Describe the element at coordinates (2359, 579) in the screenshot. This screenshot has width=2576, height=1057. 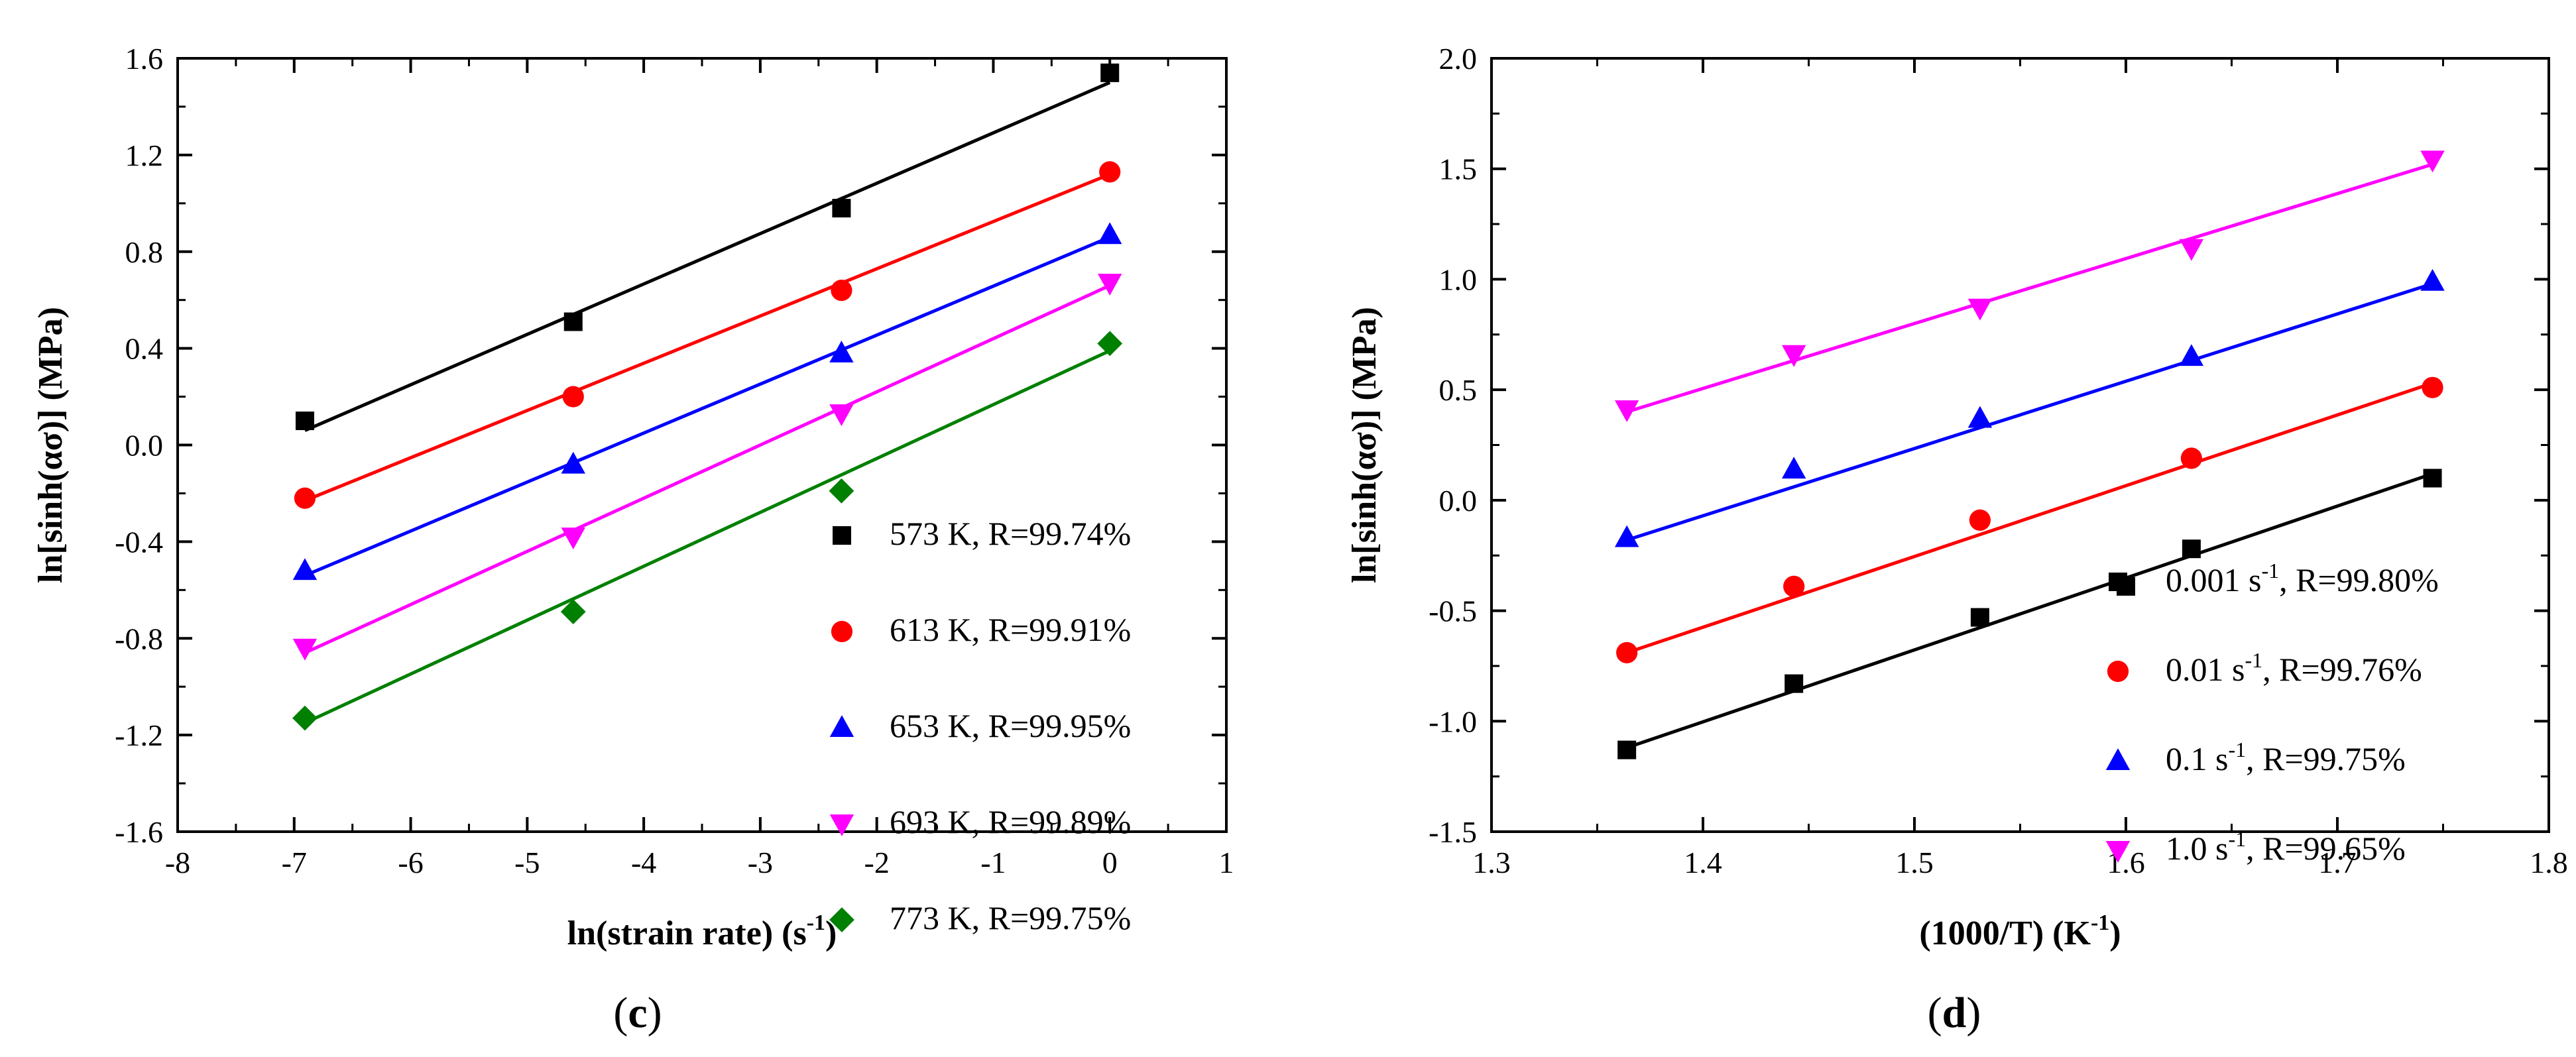
I see `legend-label-end: , R=99.80%` at that location.